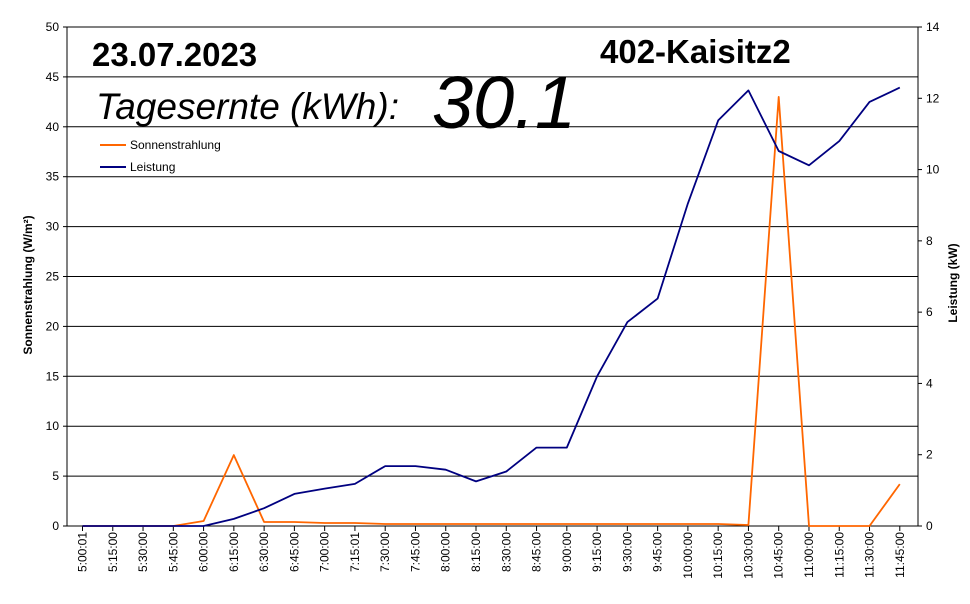 This screenshot has height=604, width=970. What do you see at coordinates (695, 51) in the screenshot?
I see `station-name: 402-Kaisitz2` at bounding box center [695, 51].